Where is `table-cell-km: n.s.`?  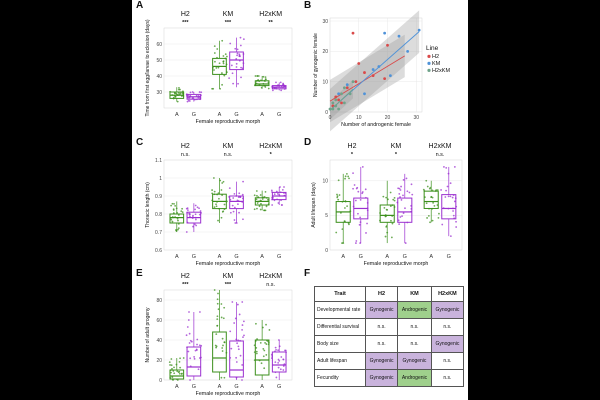
table-cell-km: n.s. is located at coordinates (414, 344).